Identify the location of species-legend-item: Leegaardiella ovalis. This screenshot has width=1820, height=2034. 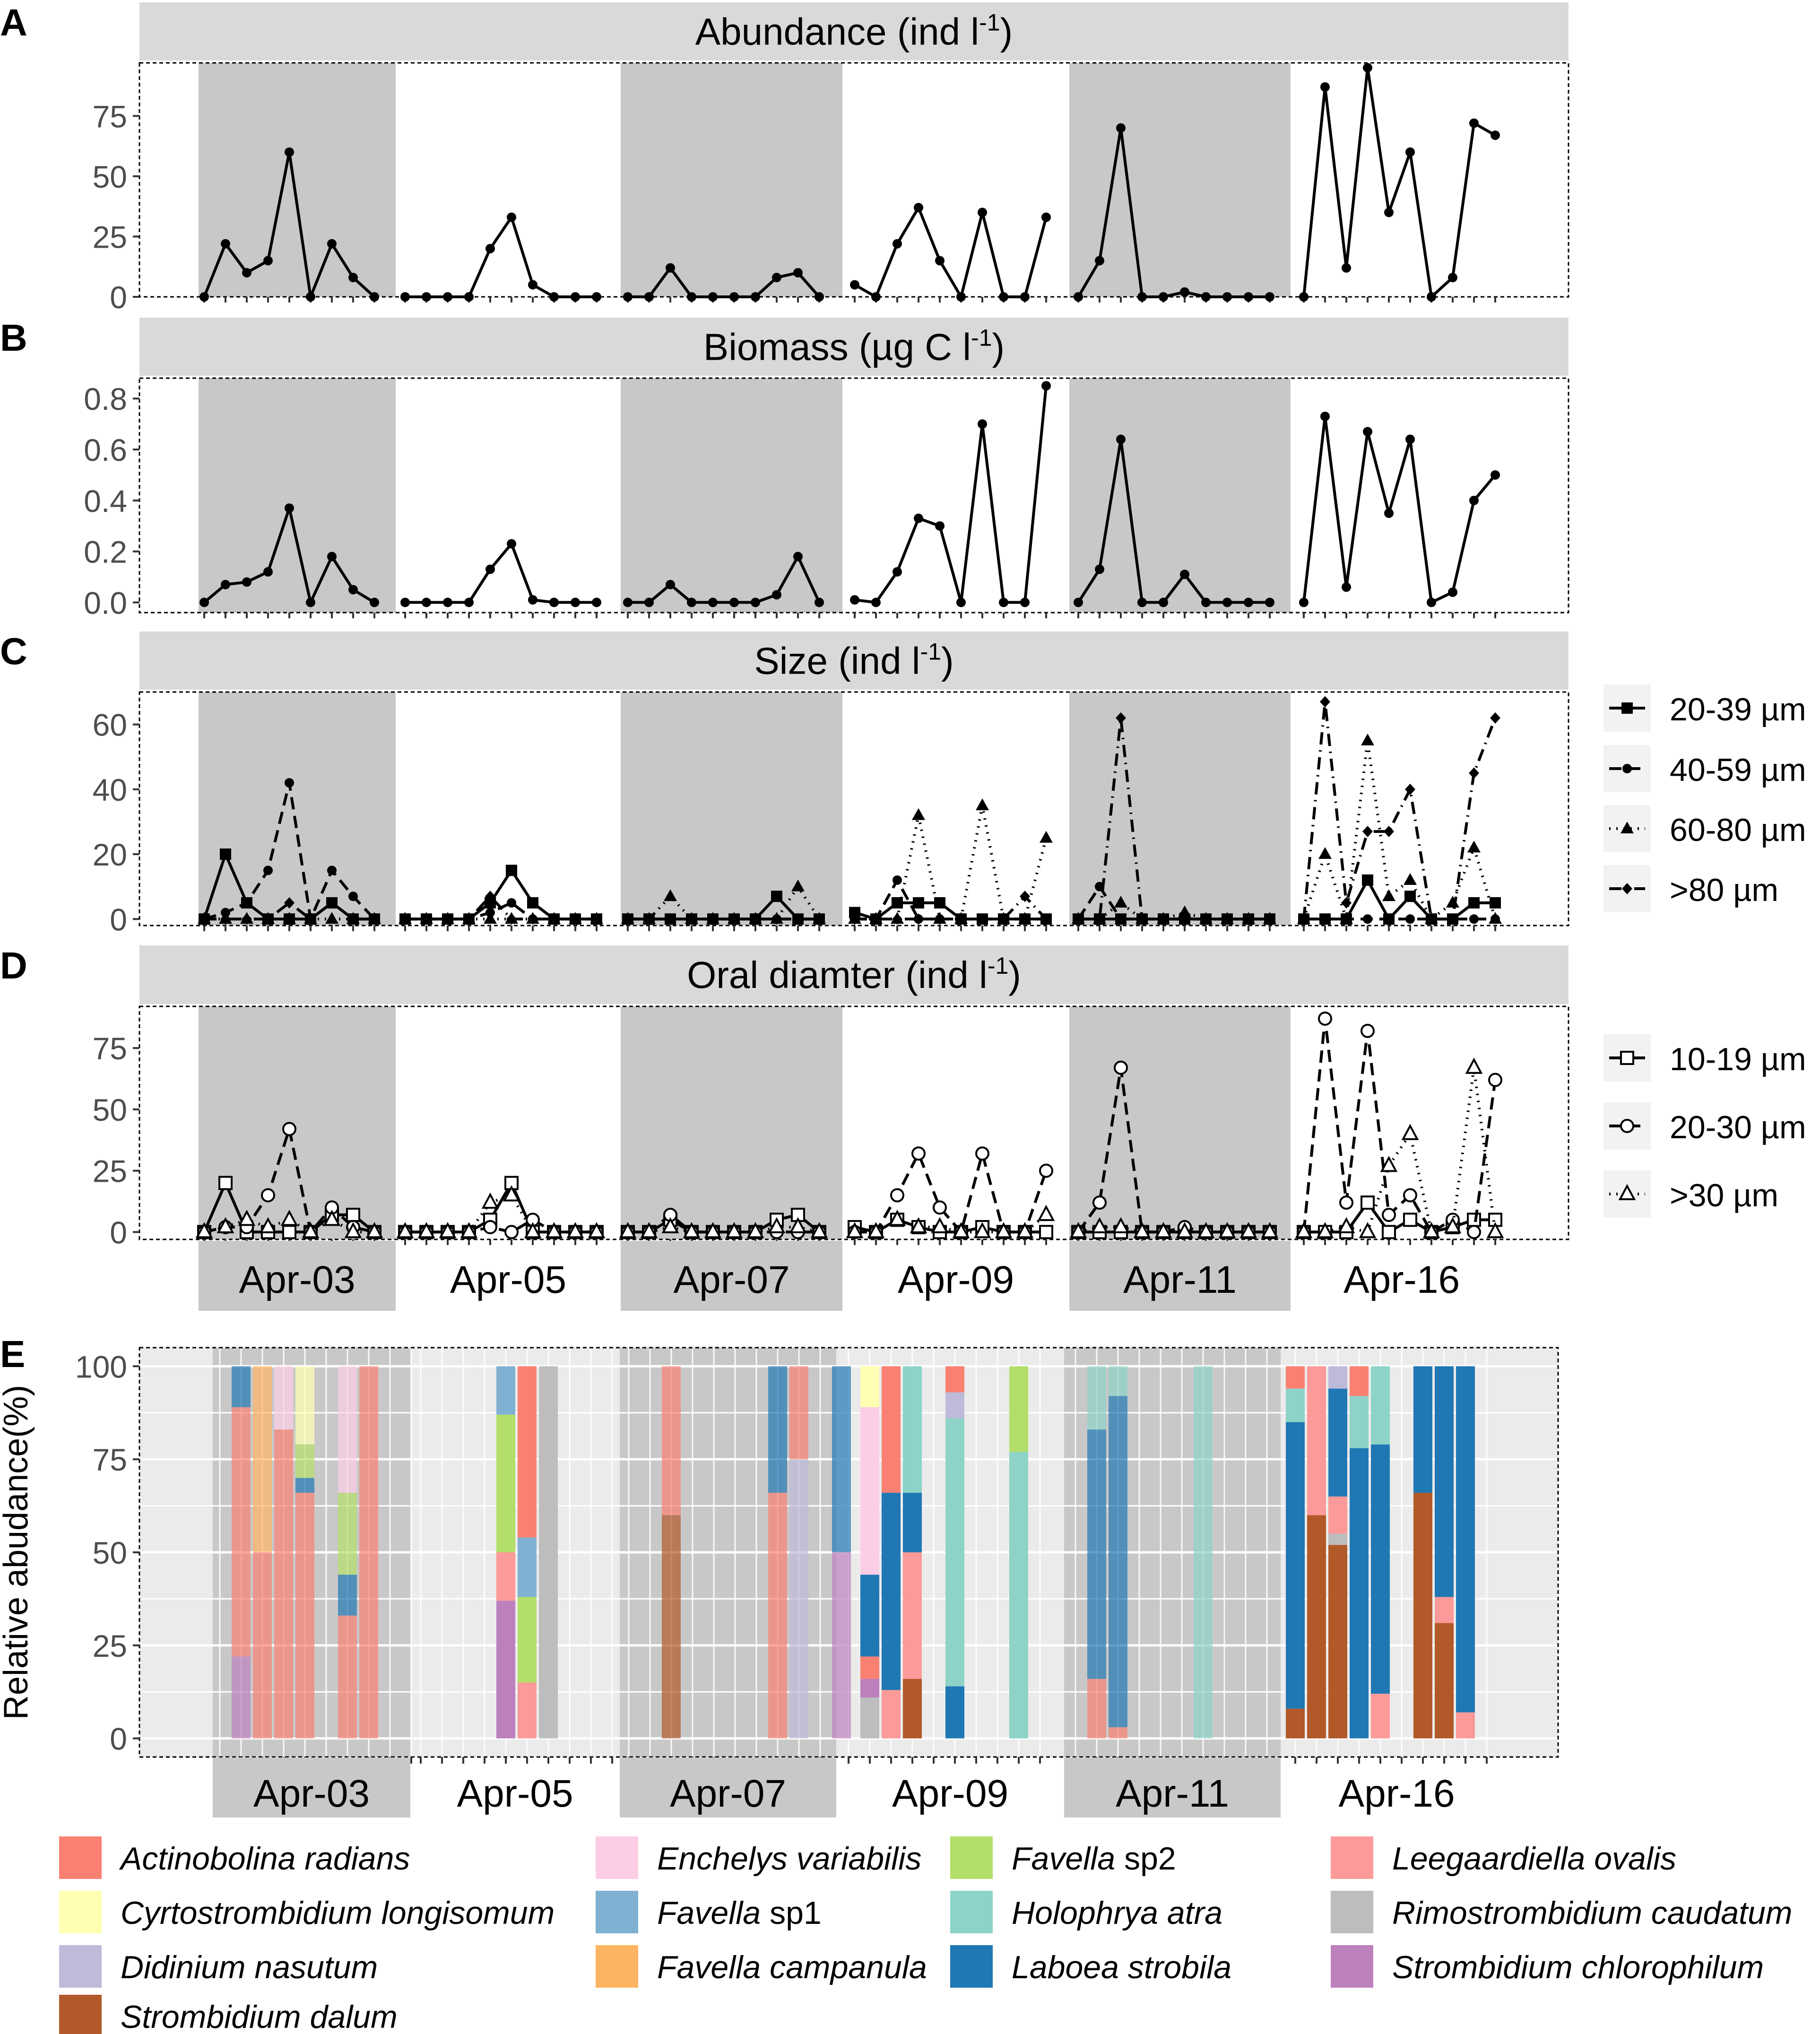
(1503, 1857).